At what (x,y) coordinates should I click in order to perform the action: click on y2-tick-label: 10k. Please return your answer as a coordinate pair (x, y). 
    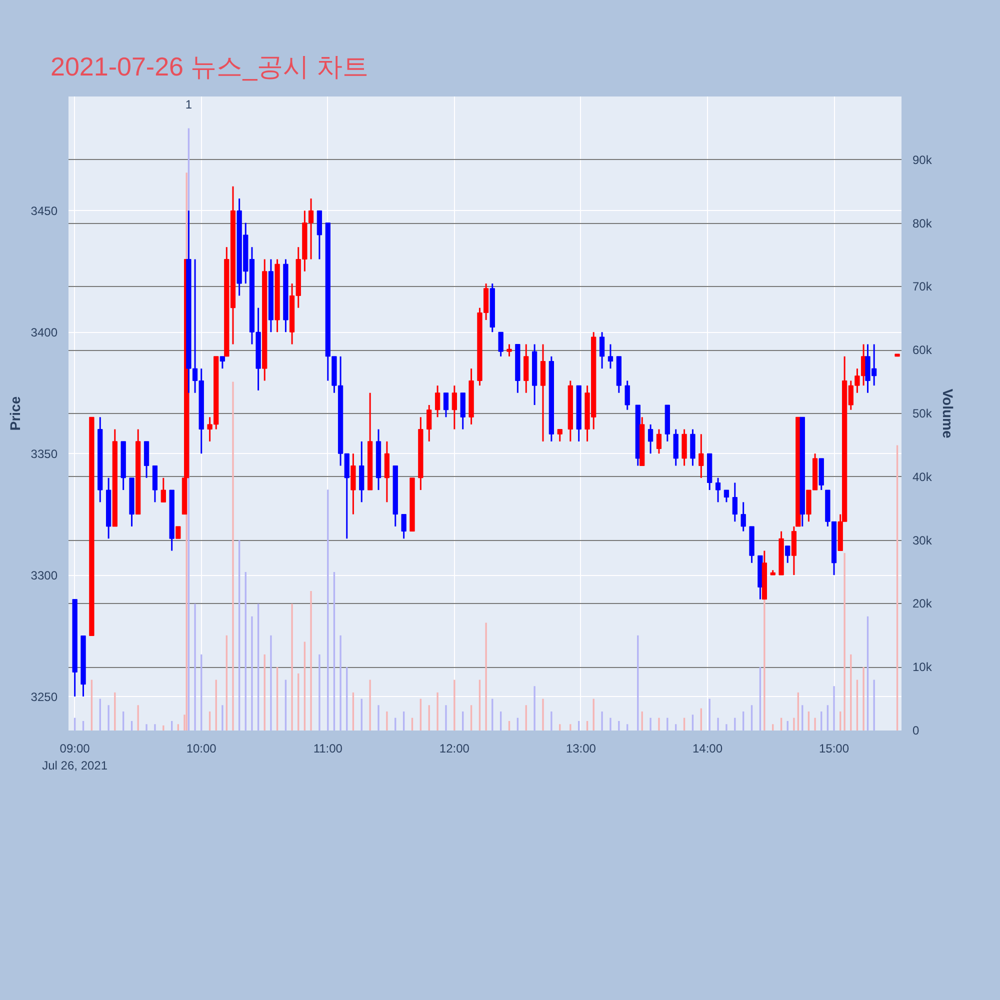
    Looking at the image, I should click on (922, 667).